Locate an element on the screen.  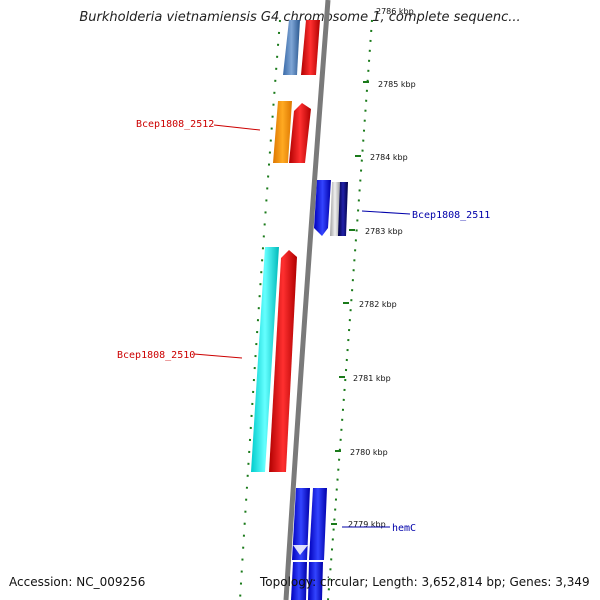
cds-bottom-blue-left is located at coordinates (299, 581).